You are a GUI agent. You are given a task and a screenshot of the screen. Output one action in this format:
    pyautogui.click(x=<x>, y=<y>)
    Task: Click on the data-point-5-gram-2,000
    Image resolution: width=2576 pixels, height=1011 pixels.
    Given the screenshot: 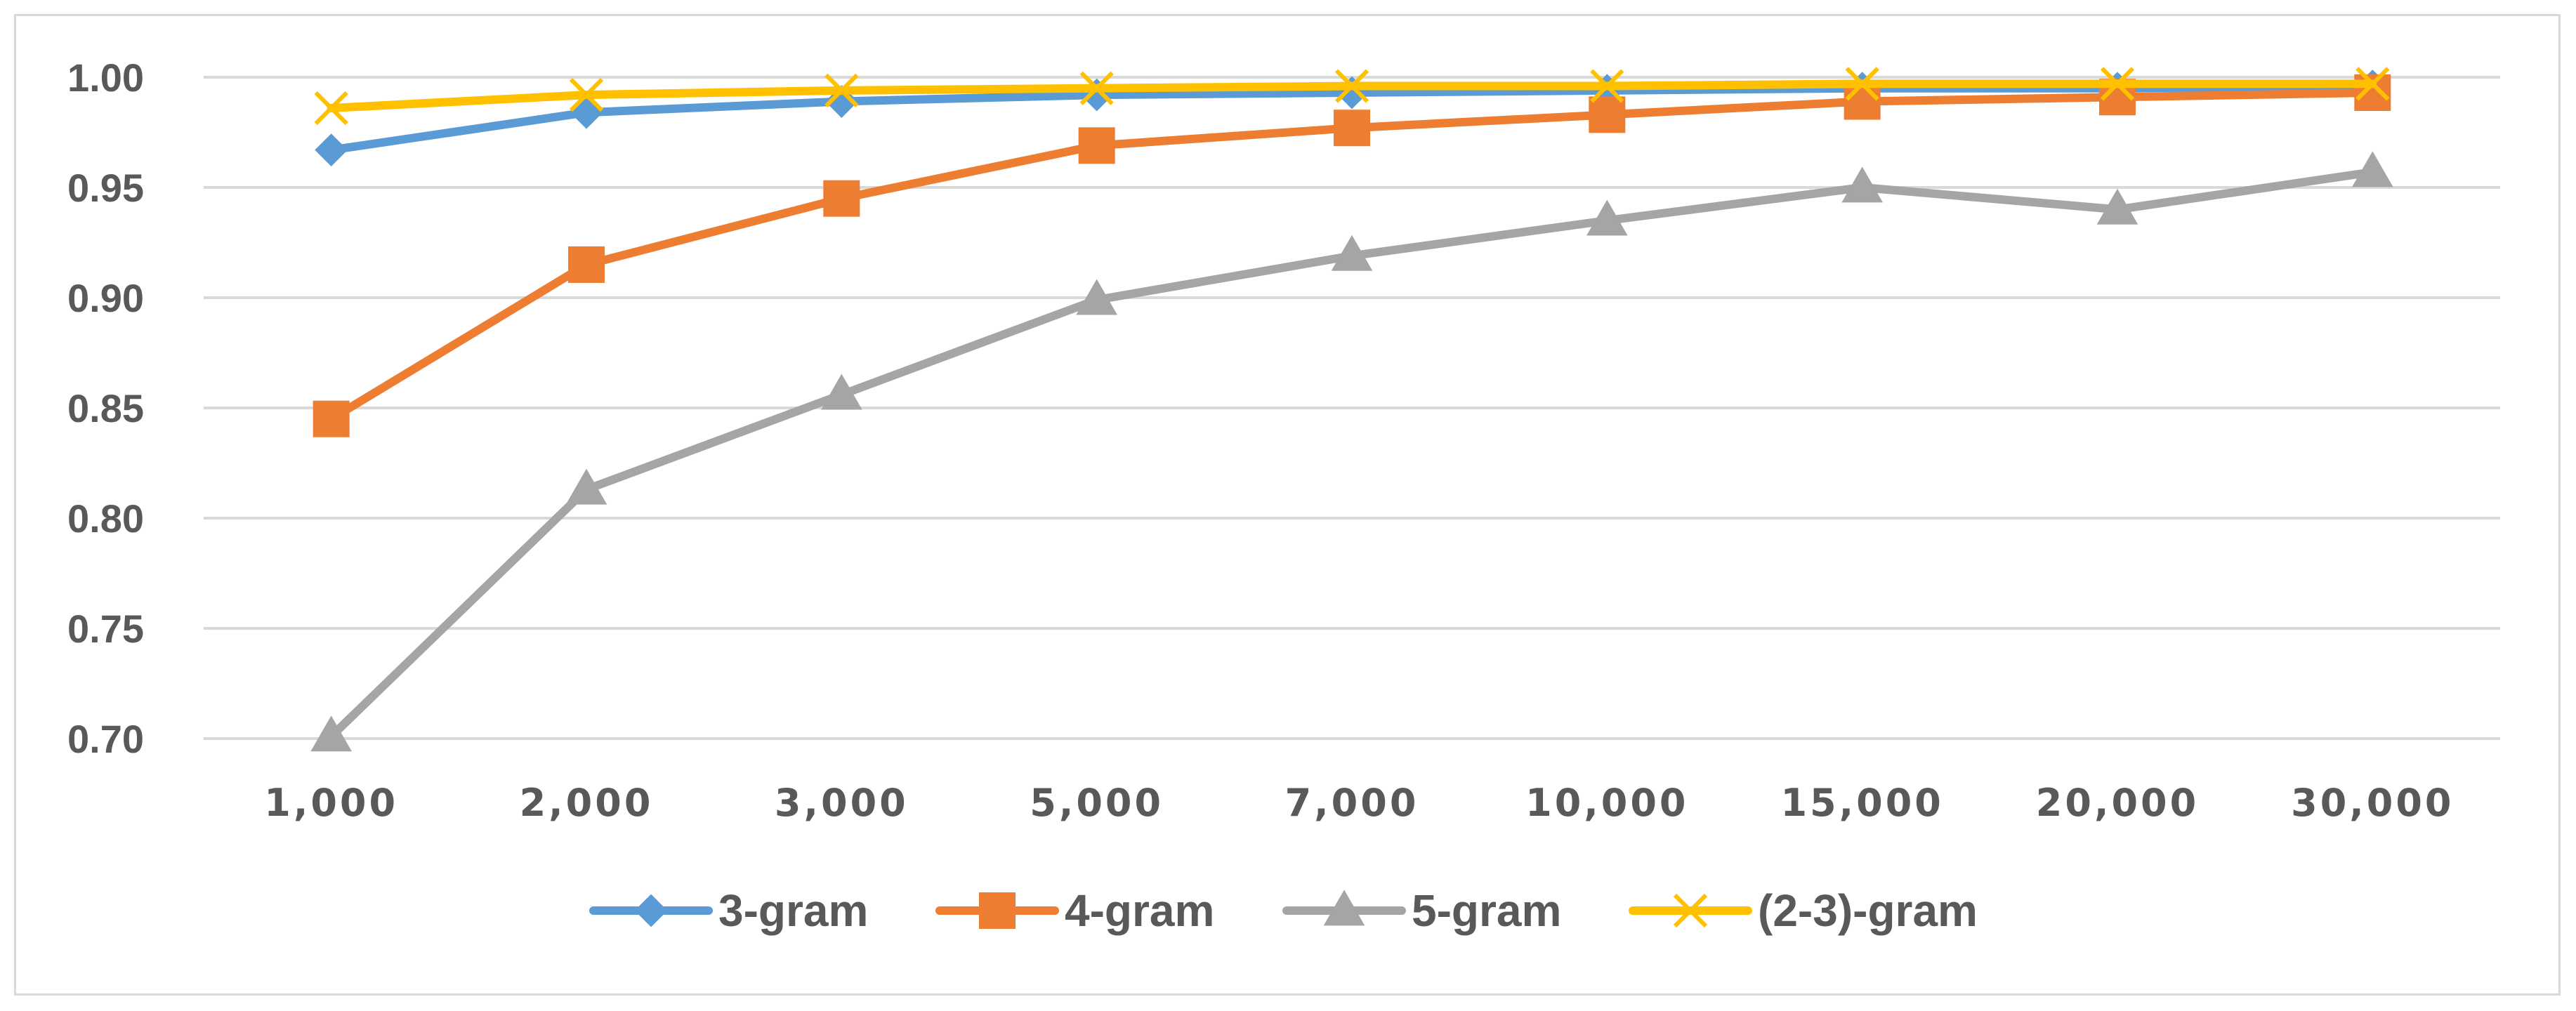 What is the action you would take?
    pyautogui.click(x=586, y=486)
    